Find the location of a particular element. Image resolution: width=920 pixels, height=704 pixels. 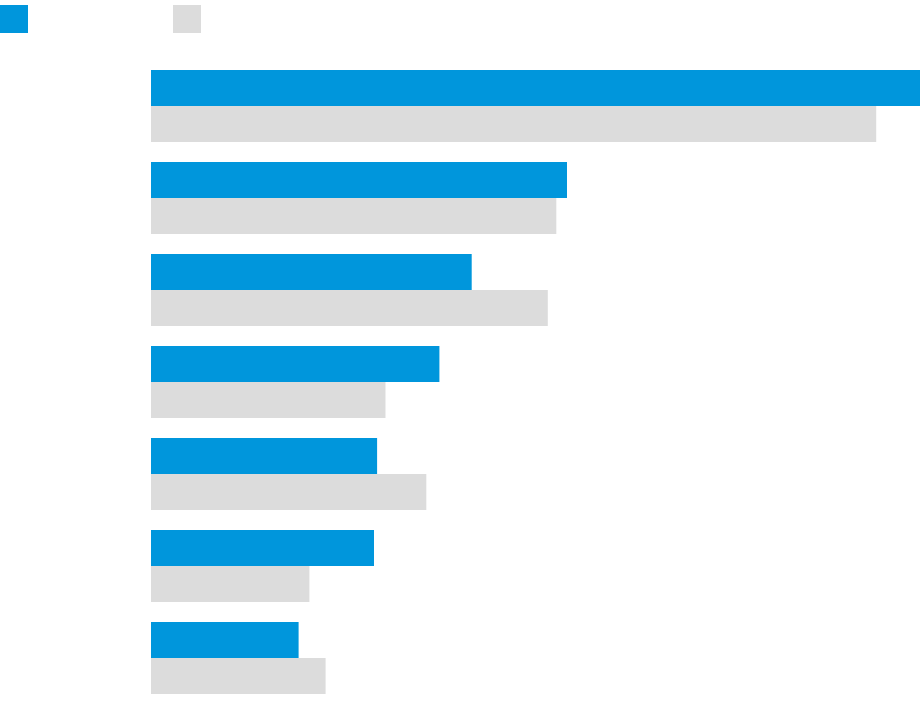

legend is located at coordinates (100, 19).